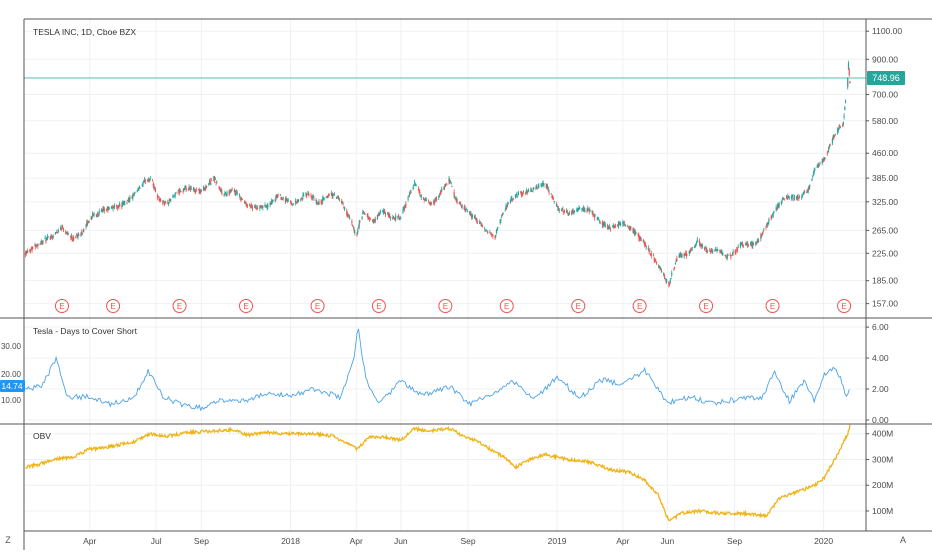 The image size is (932, 555). Describe the element at coordinates (437, 370) in the screenshot. I see `days-to-cover-pane` at that location.